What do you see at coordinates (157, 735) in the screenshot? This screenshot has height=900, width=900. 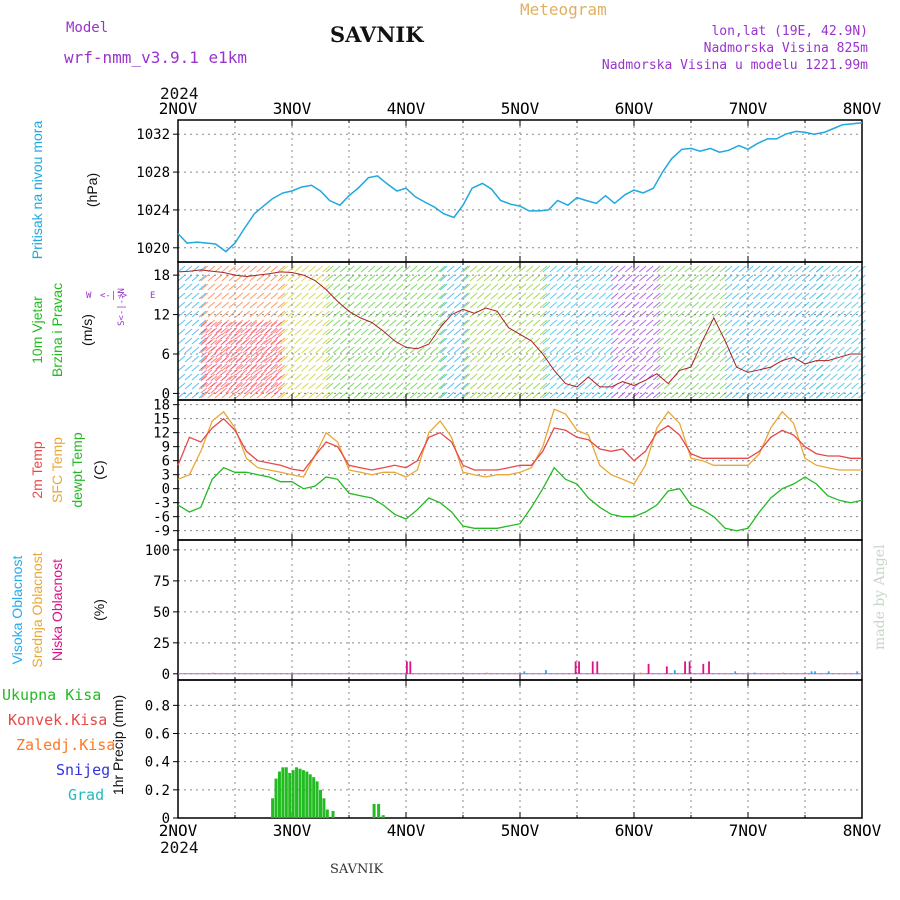 I see `y-tick-label: 0.6` at bounding box center [157, 735].